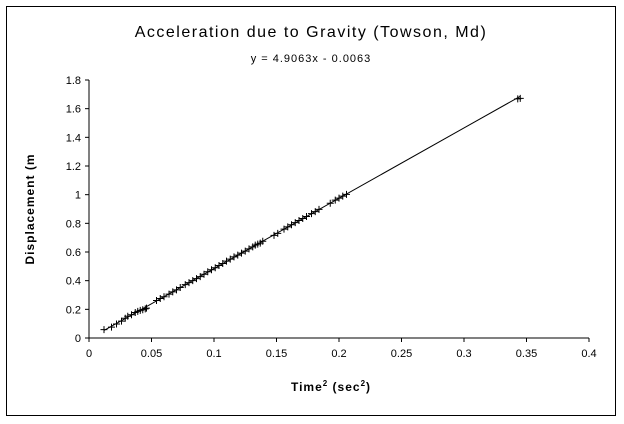 The height and width of the screenshot is (424, 624). I want to click on x-tick-label: 0.05, so click(151, 354).